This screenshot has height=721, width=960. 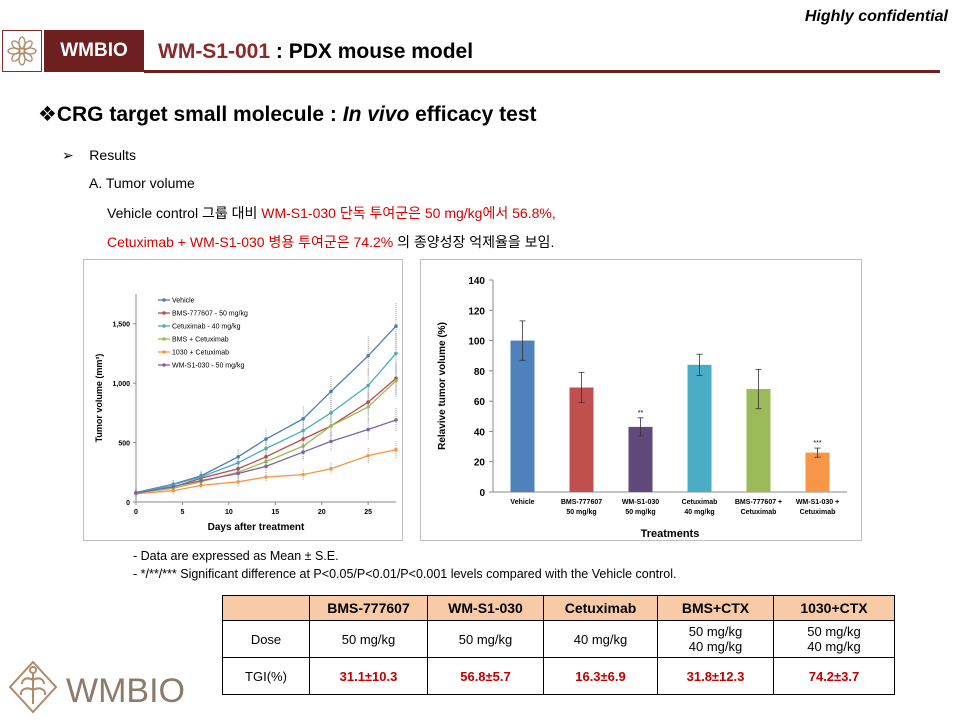 I want to click on table-header-cell, so click(x=266, y=608).